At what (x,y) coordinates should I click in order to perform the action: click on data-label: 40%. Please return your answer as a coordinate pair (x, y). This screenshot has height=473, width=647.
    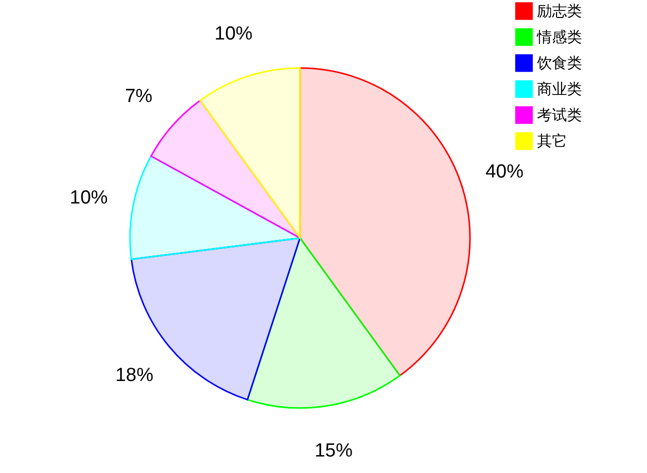
    Looking at the image, I should click on (504, 172).